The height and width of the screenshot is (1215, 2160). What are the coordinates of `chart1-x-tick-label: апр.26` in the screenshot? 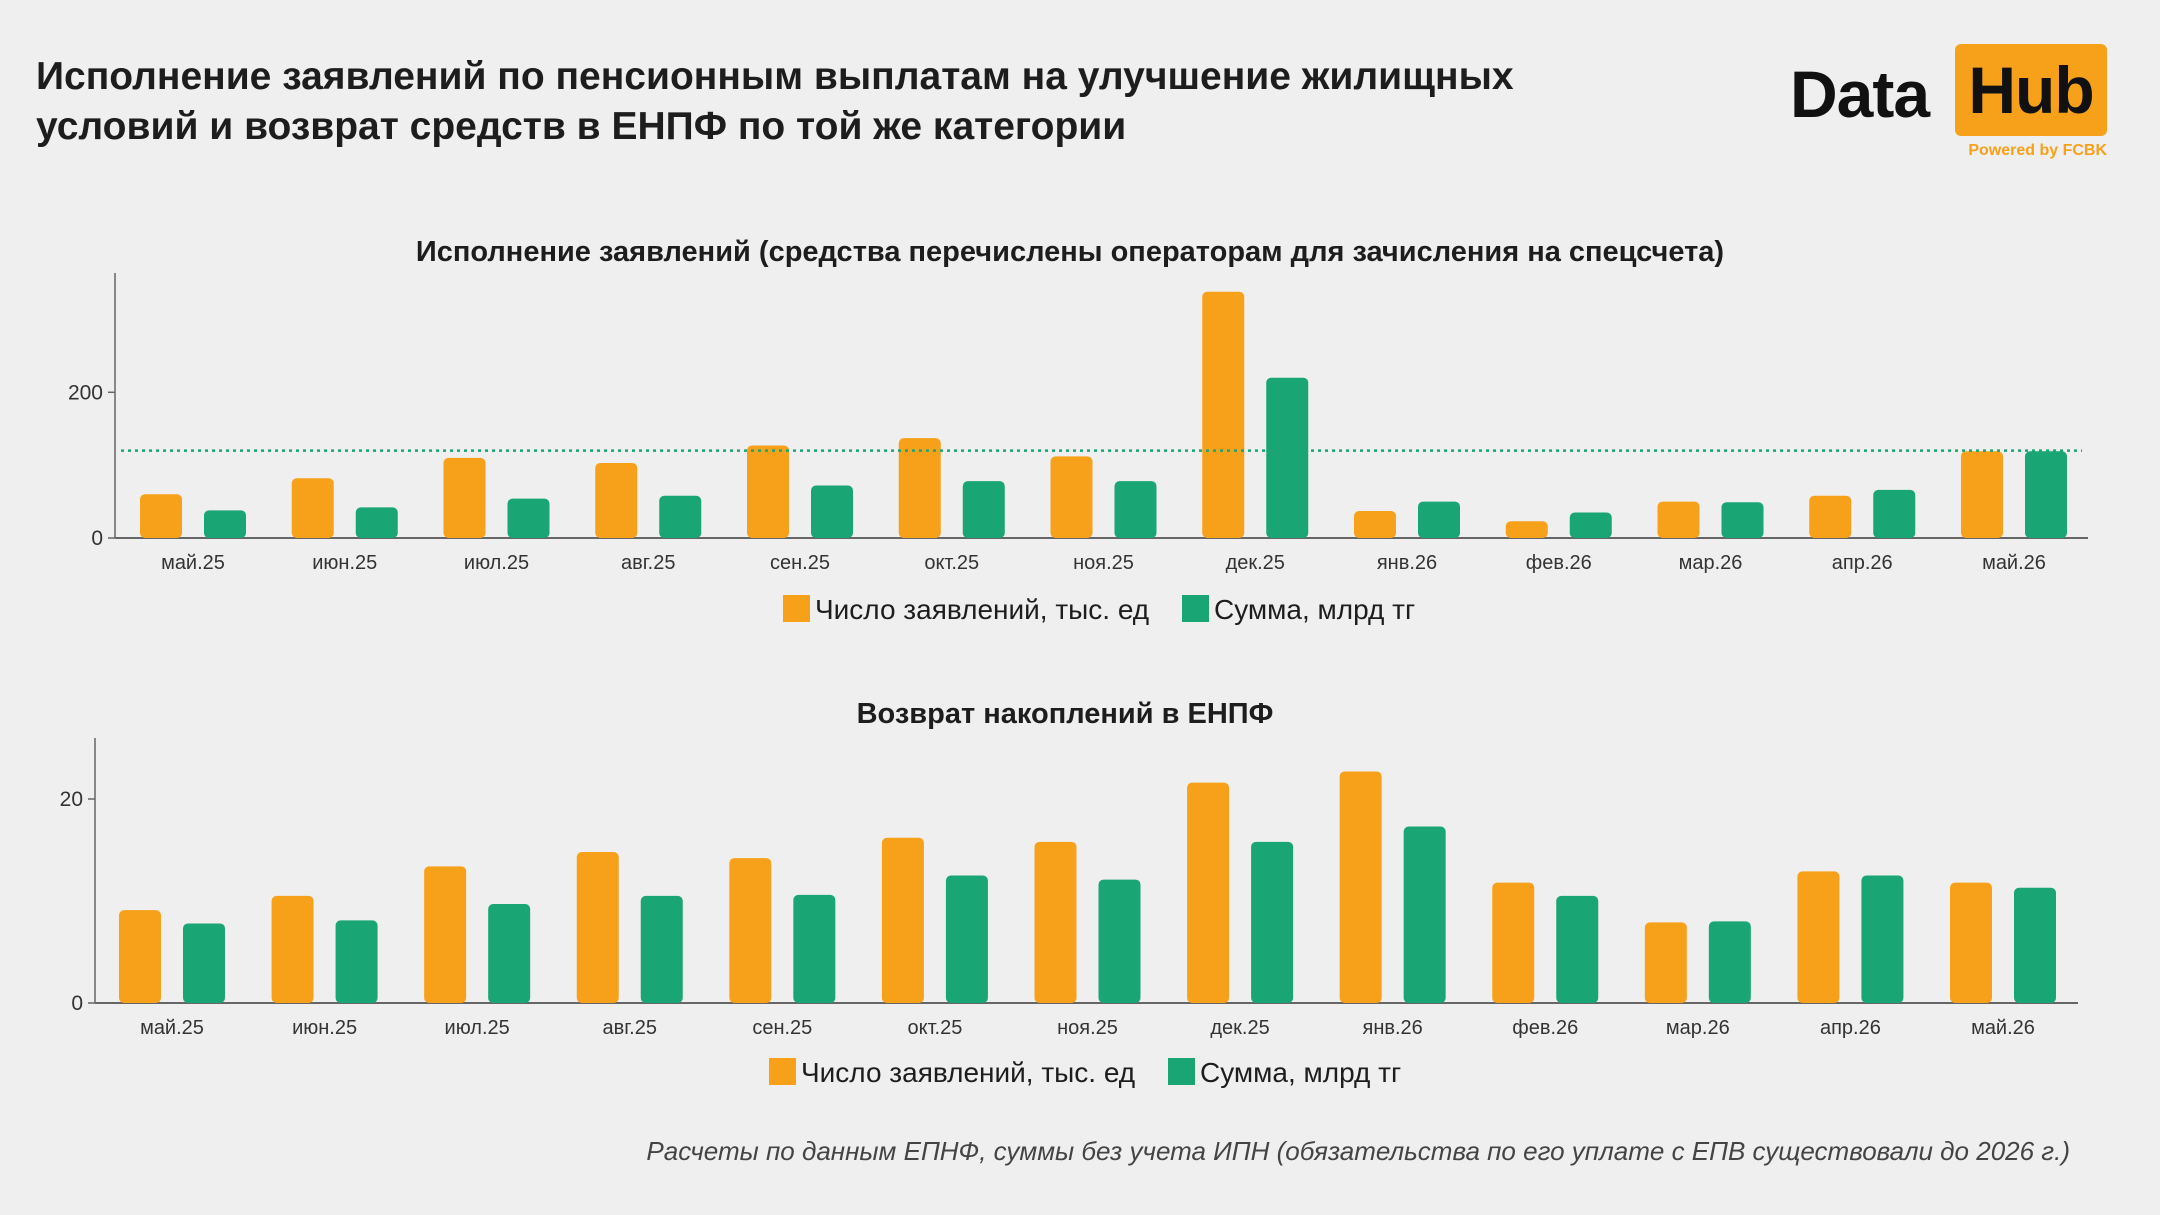 It's located at (1850, 1028).